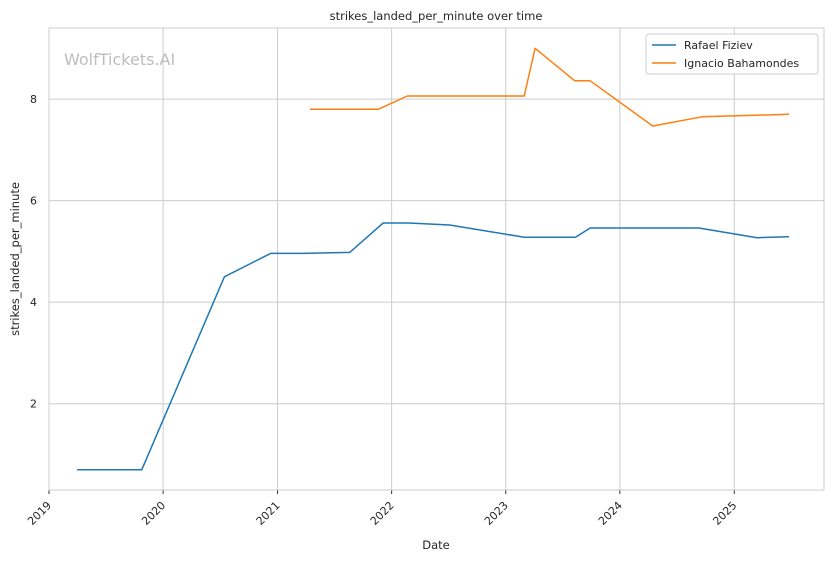  What do you see at coordinates (436, 16) in the screenshot?
I see `chart-title: strikes_landed_per_minute over time` at bounding box center [436, 16].